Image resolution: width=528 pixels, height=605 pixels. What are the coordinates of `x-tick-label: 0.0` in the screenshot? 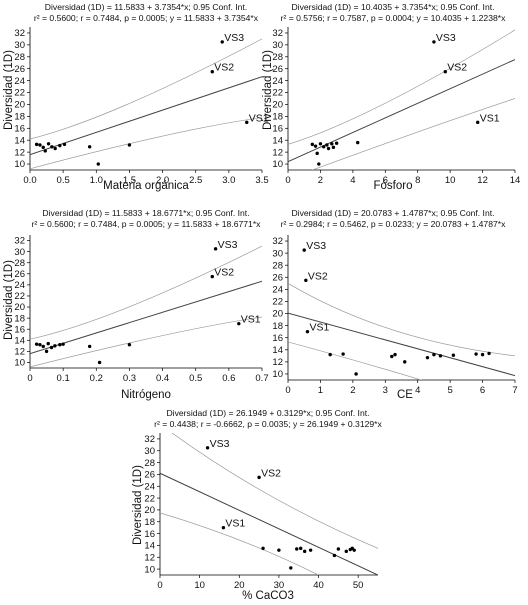 It's located at (29, 180).